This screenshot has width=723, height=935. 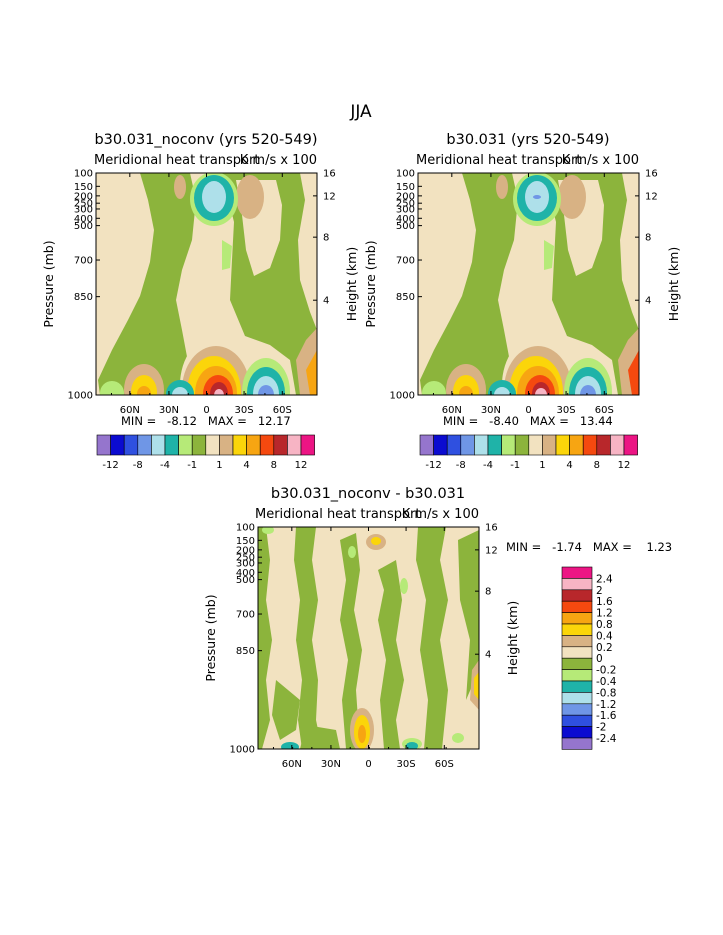 I want to click on stats-text: MIN = -8.12 MAX = 12.17, so click(x=206, y=421).